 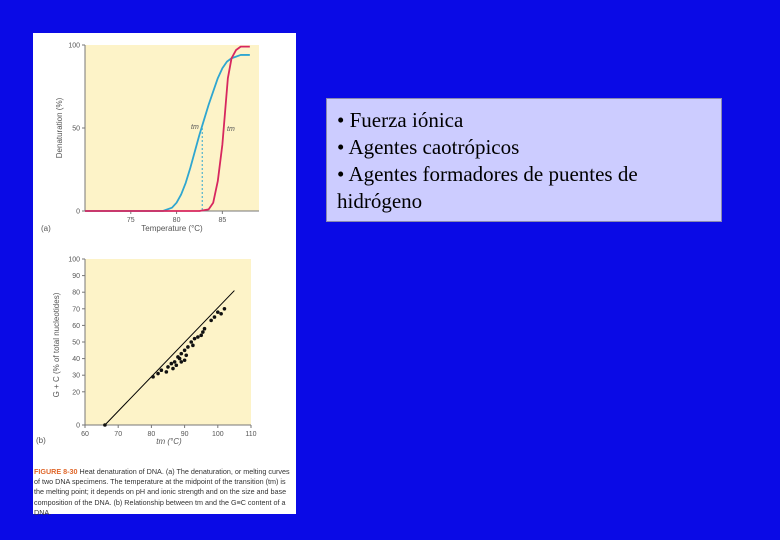 I want to click on plot-b-ytick-label: 70, so click(x=76, y=309).